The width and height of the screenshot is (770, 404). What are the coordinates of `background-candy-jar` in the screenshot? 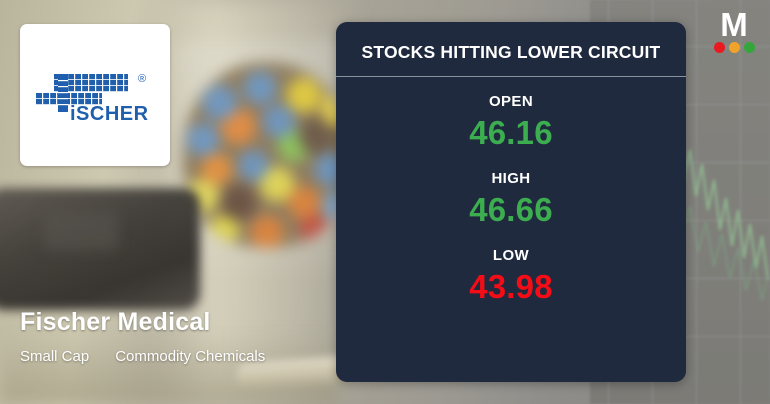 It's located at (267, 154).